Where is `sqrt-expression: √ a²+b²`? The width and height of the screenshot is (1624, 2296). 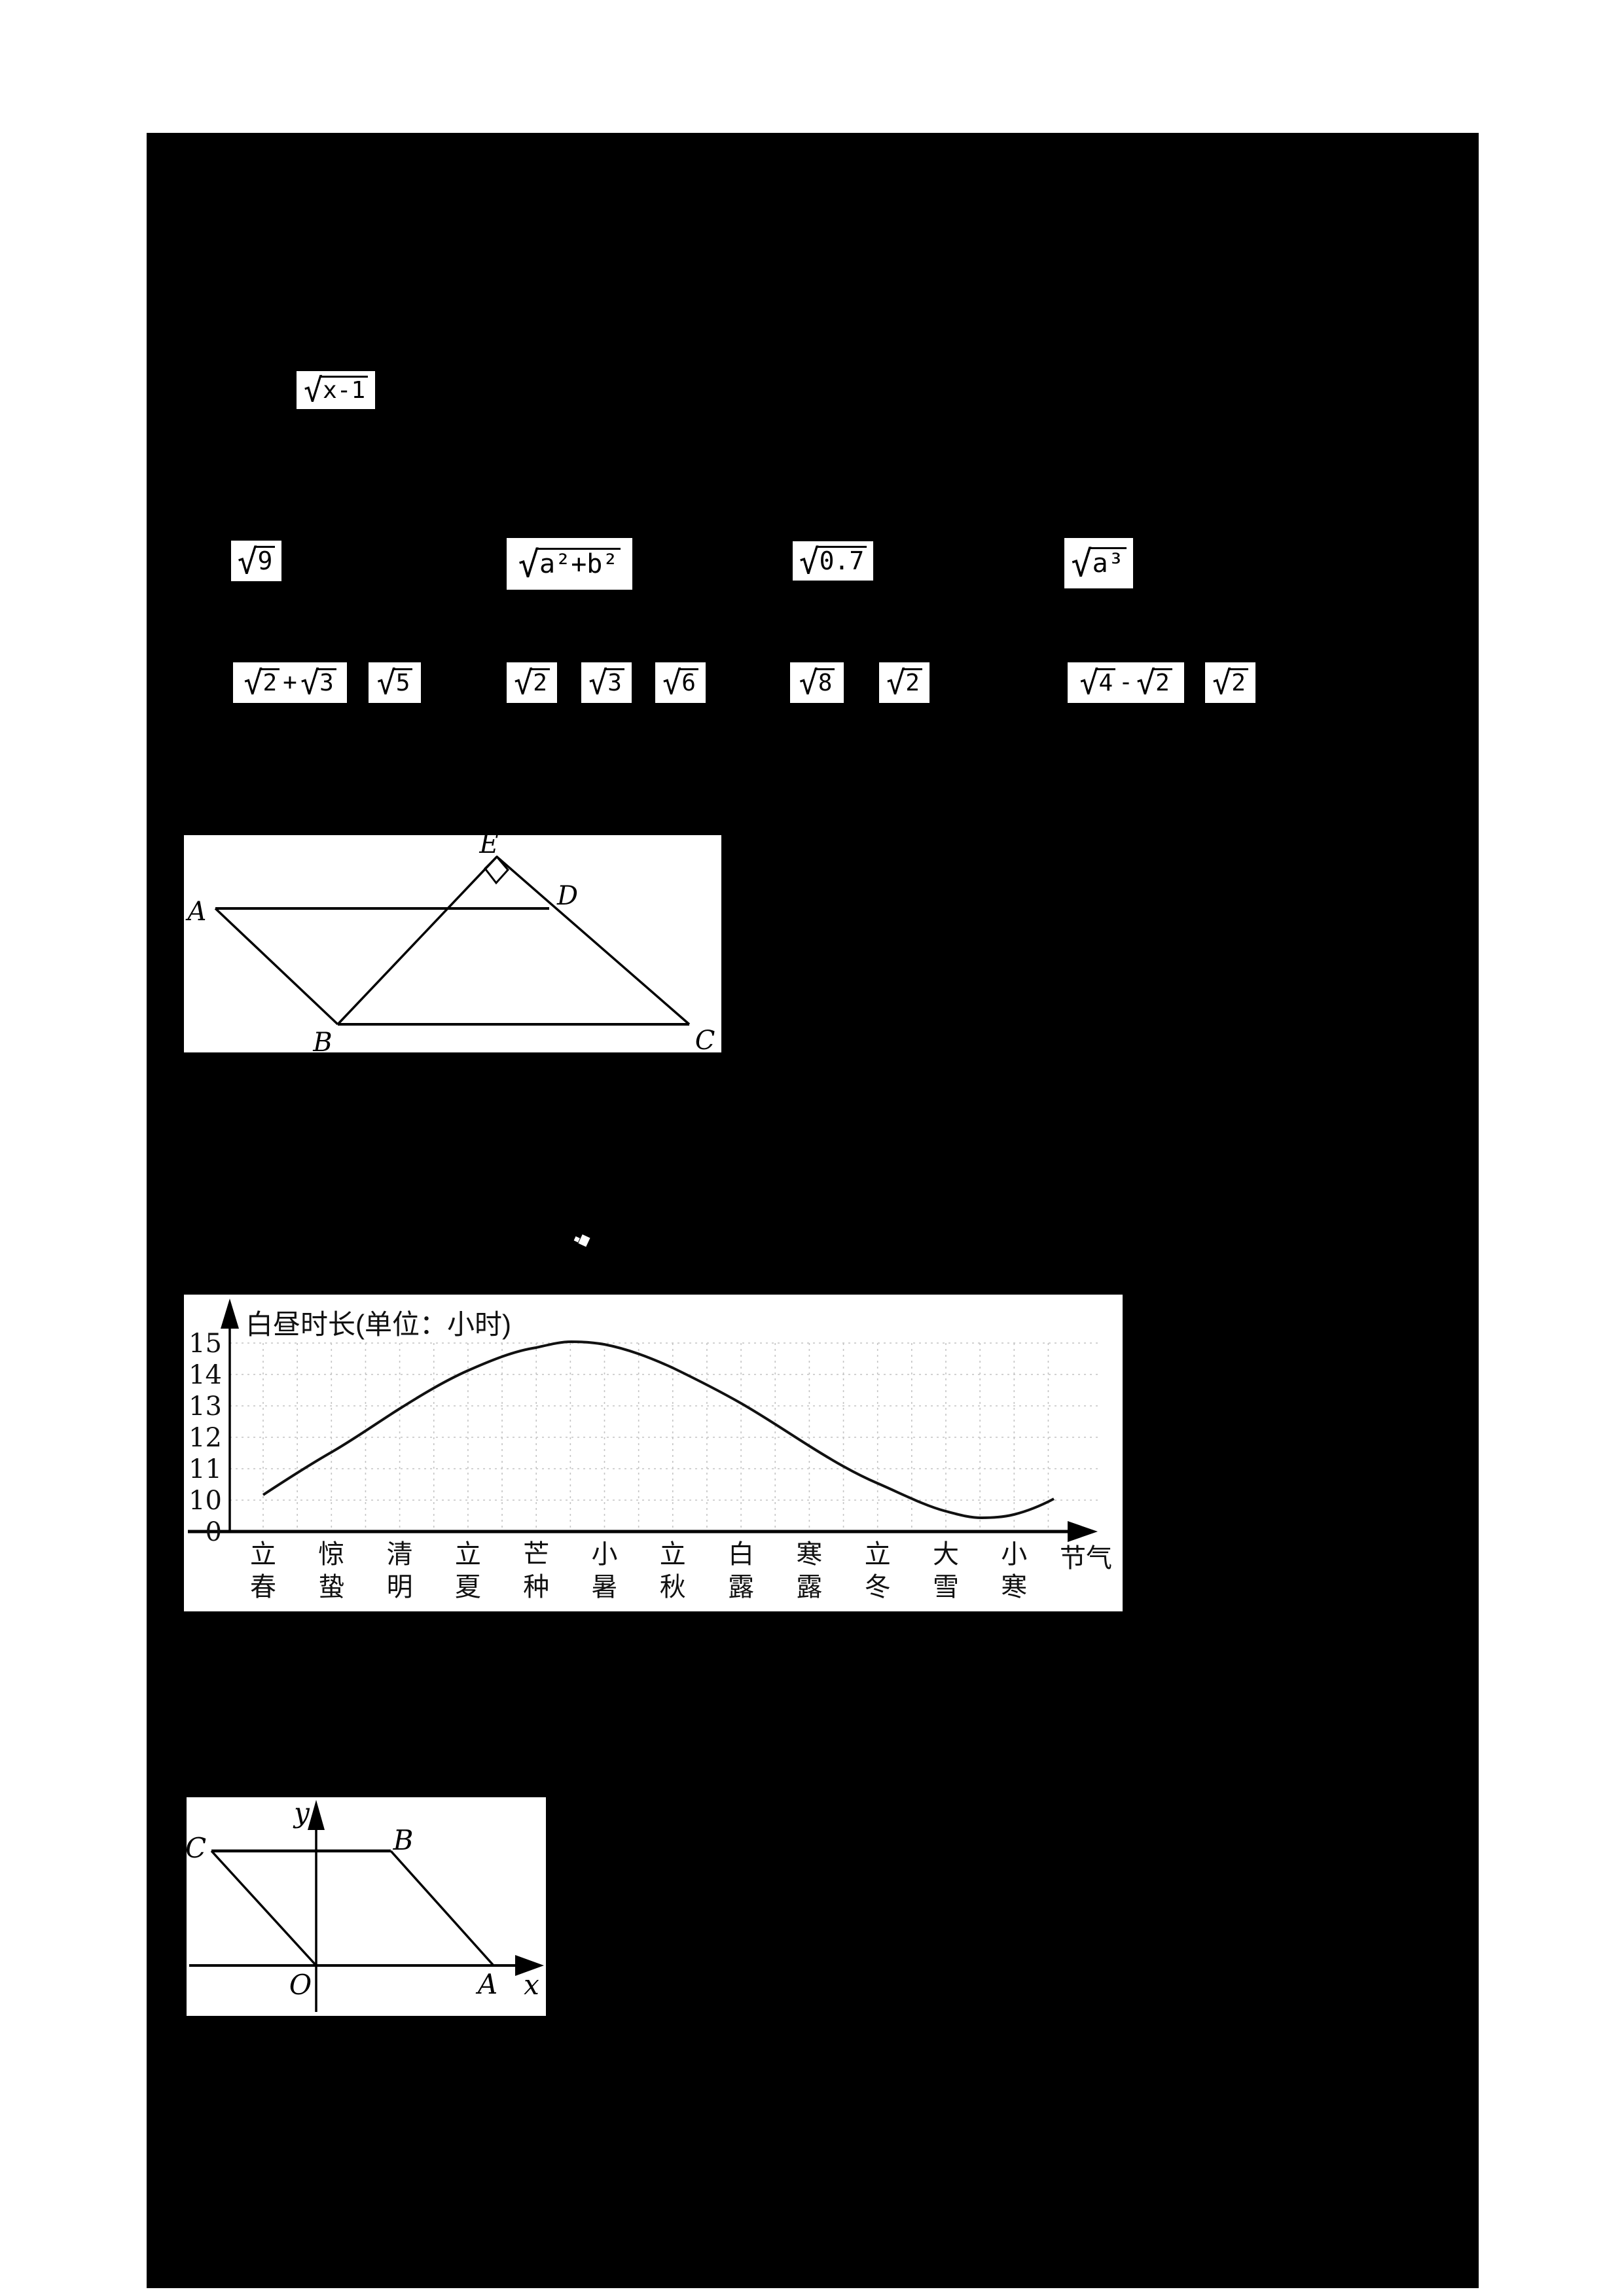 sqrt-expression: √ a²+b² is located at coordinates (569, 565).